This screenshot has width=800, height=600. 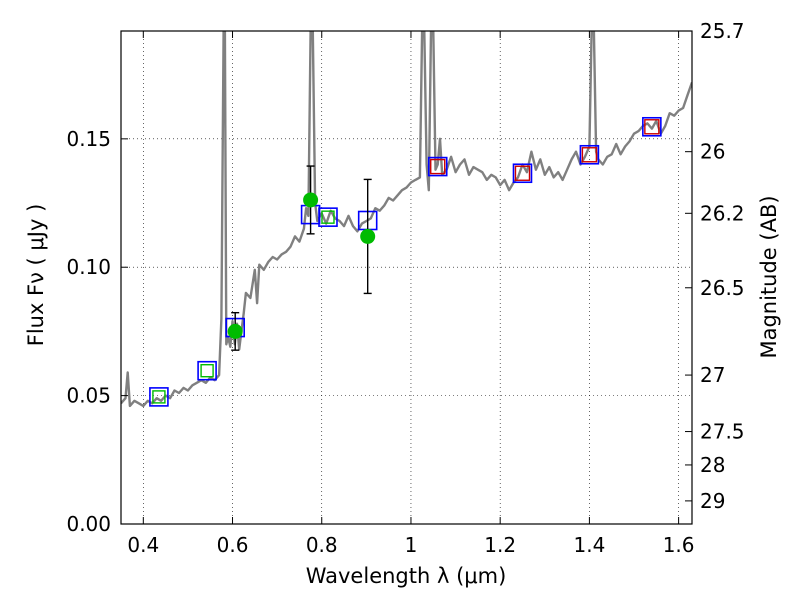 I want to click on right-tick-label: 26, so click(x=712, y=152).